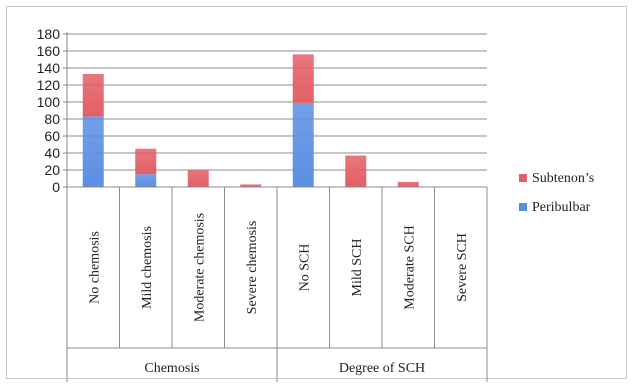  I want to click on x-category-label: Severe SCH, so click(462, 267).